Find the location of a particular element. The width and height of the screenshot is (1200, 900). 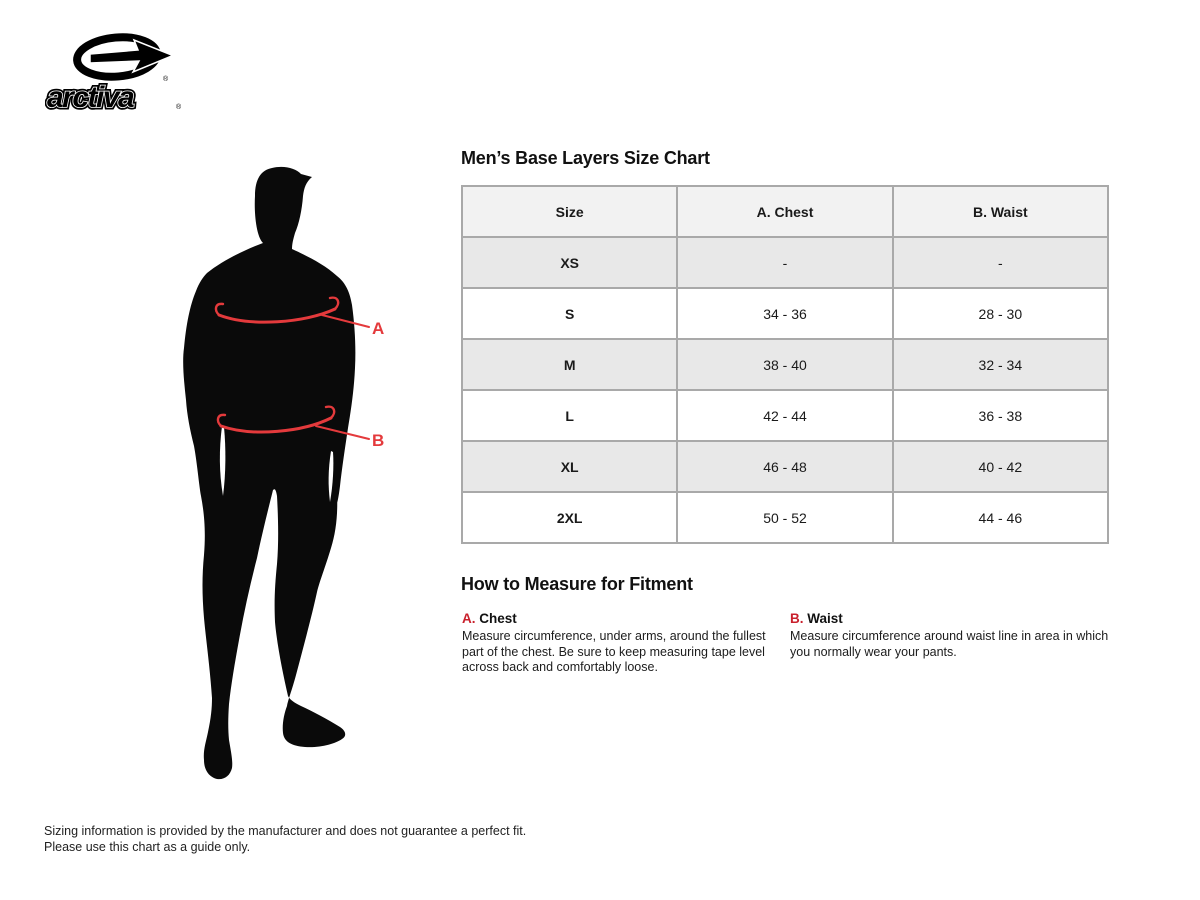

table-row: XS - - is located at coordinates (785, 262).